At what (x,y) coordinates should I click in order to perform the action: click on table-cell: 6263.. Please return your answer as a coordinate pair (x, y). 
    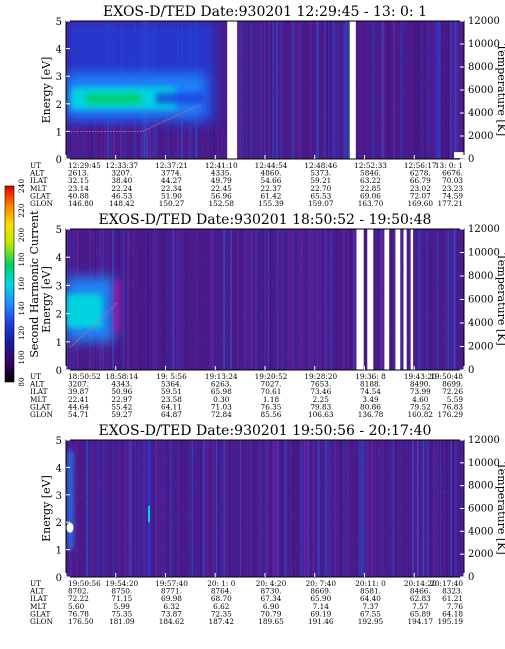
    Looking at the image, I should click on (221, 384).